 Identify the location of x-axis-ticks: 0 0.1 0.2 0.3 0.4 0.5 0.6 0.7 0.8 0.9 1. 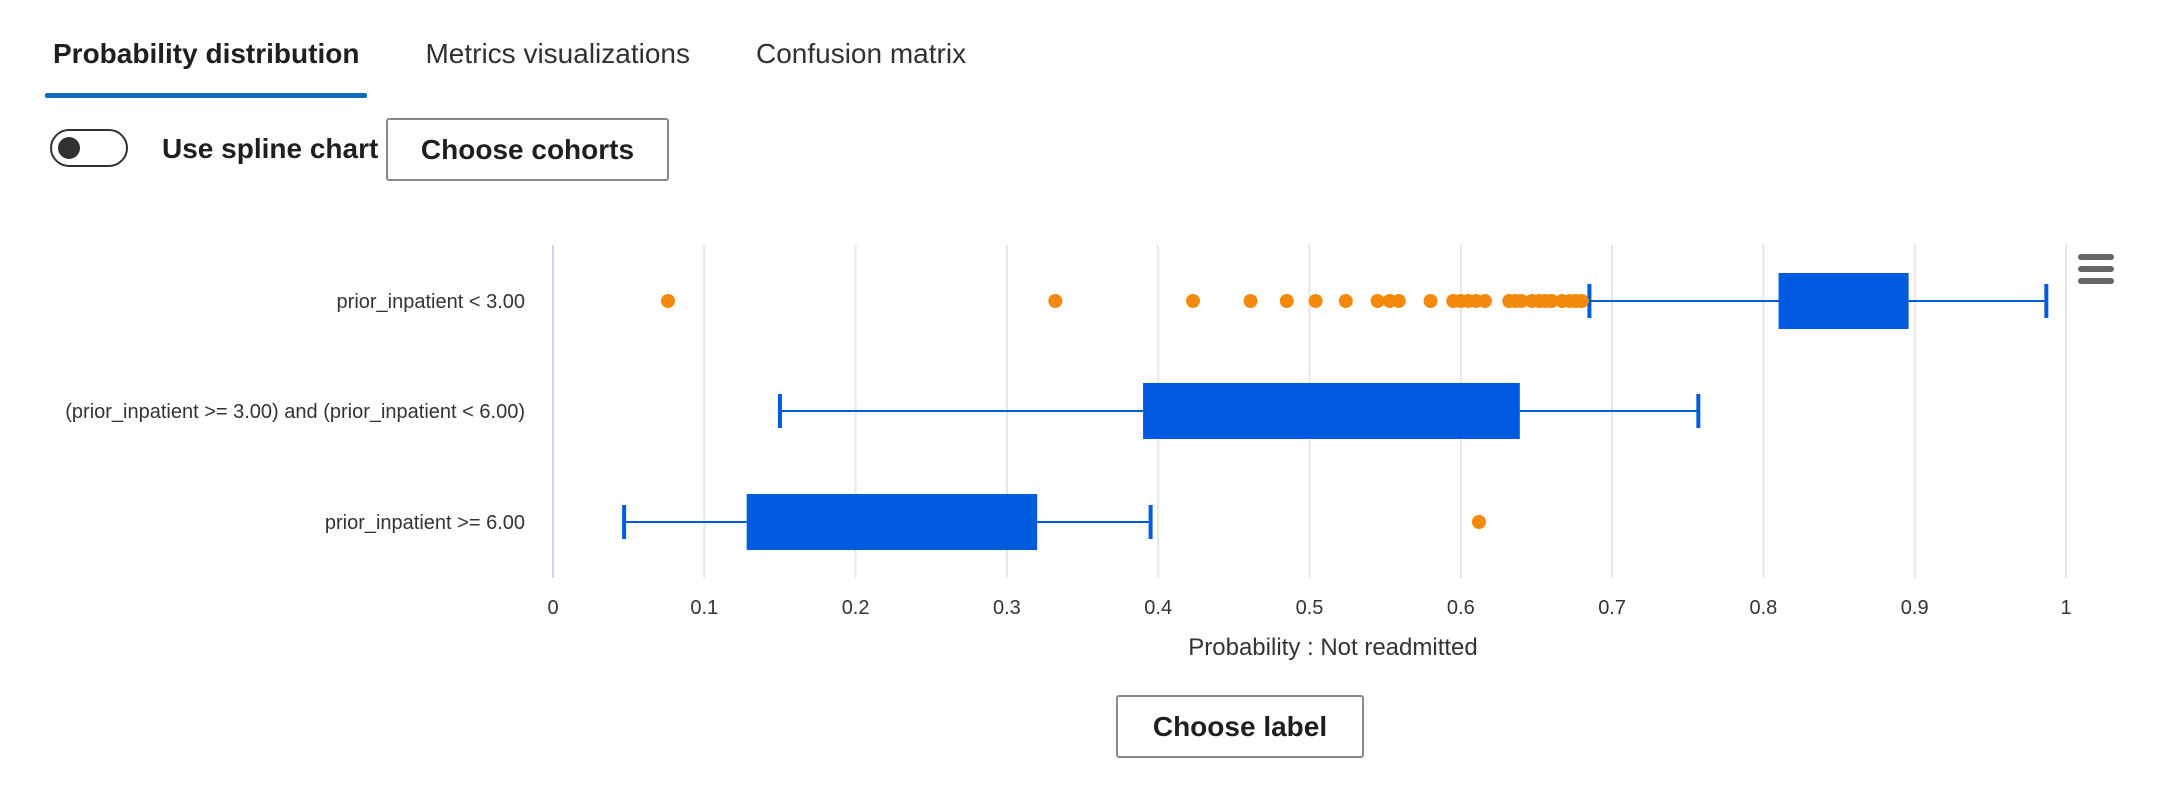
(1309, 608).